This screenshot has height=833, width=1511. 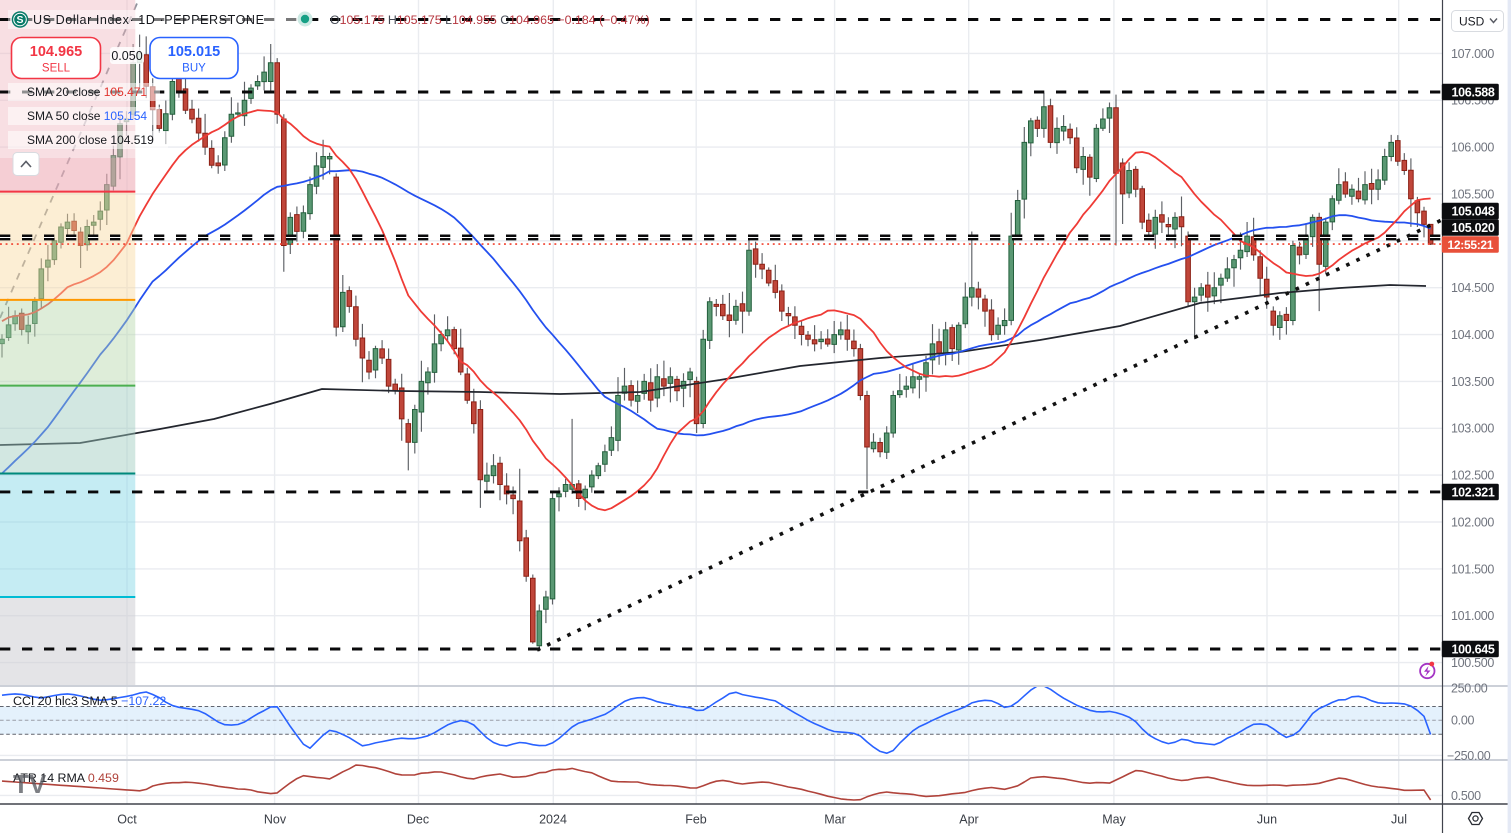 What do you see at coordinates (194, 52) in the screenshot?
I see `svg-text: 105.015` at bounding box center [194, 52].